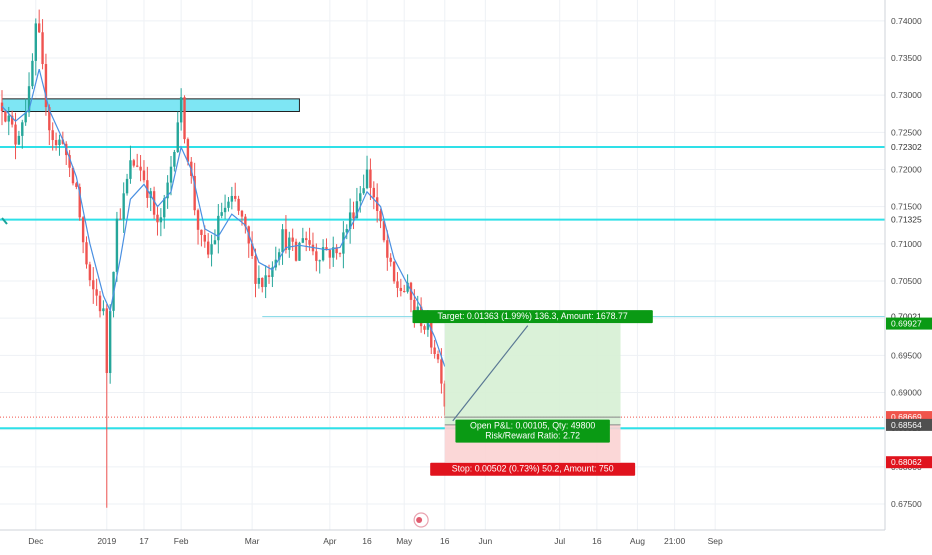 Image resolution: width=932 pixels, height=555 pixels. Describe the element at coordinates (36, 541) in the screenshot. I see `x-tick-label: Dec` at that location.